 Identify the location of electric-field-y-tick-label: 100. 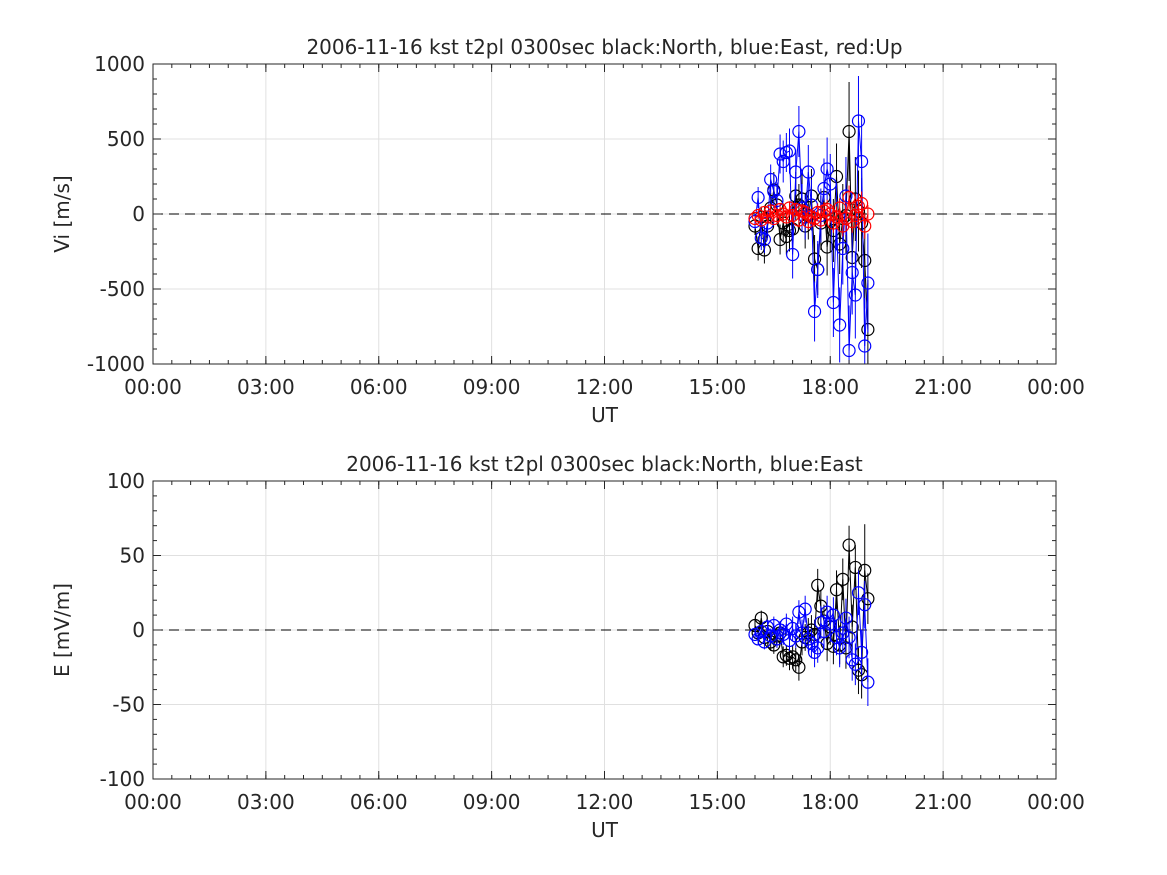
(126, 481).